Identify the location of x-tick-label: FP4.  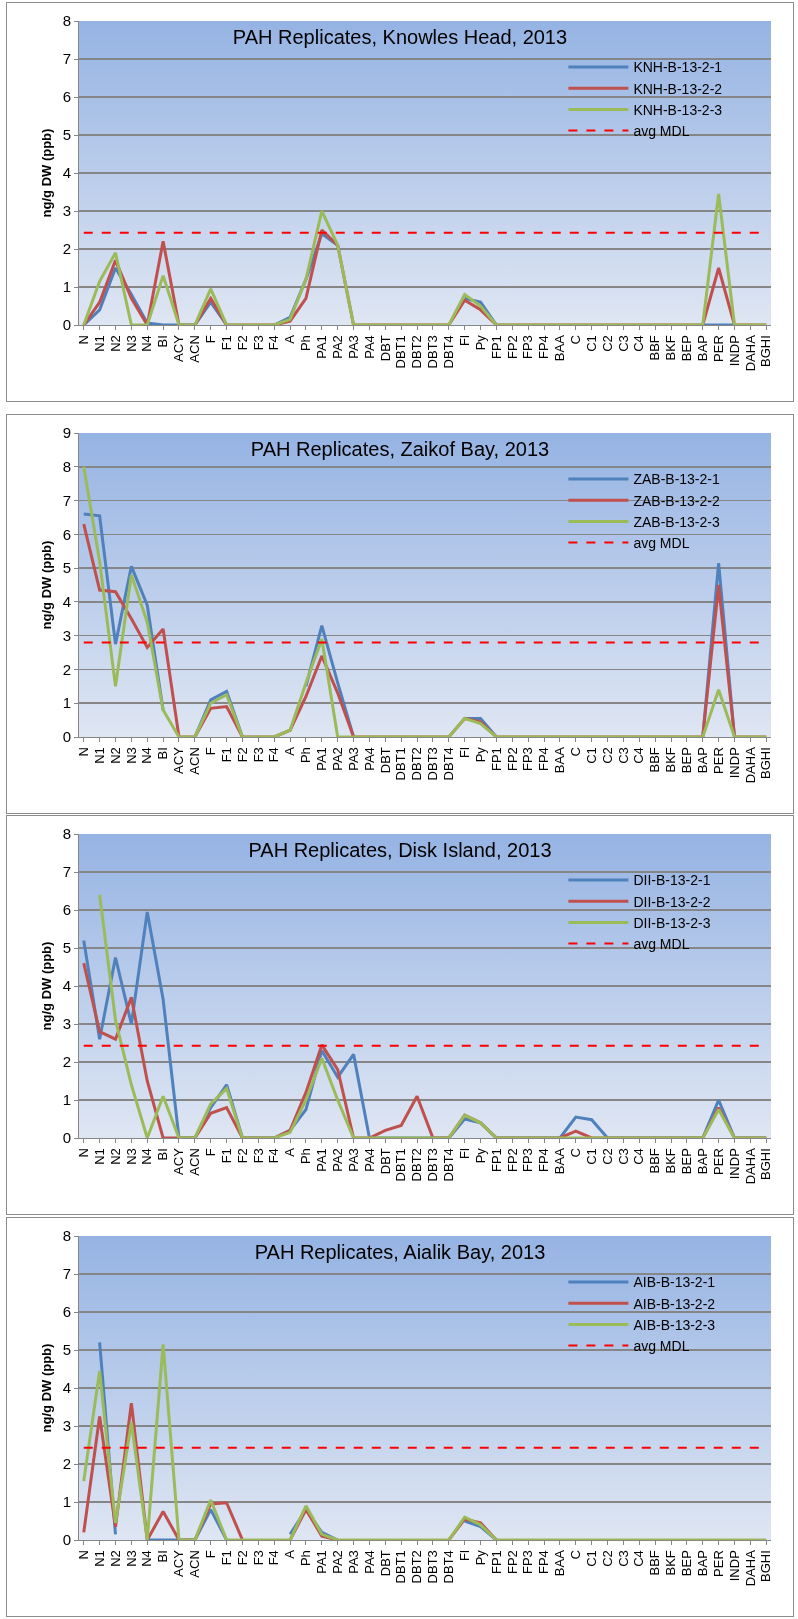
(544, 759).